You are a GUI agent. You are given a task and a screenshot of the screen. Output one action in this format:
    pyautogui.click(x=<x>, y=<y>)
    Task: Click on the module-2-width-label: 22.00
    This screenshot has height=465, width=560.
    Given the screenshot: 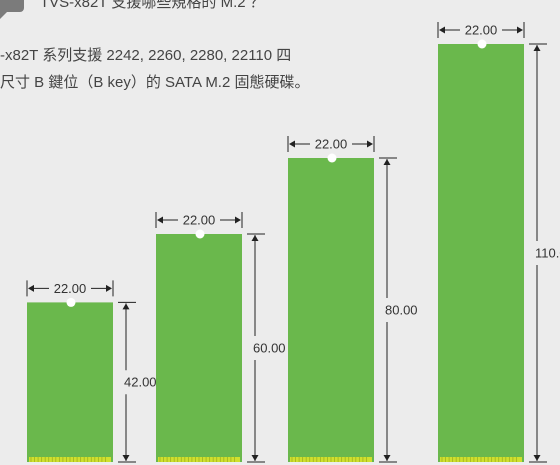 What is the action you would take?
    pyautogui.click(x=199, y=220)
    